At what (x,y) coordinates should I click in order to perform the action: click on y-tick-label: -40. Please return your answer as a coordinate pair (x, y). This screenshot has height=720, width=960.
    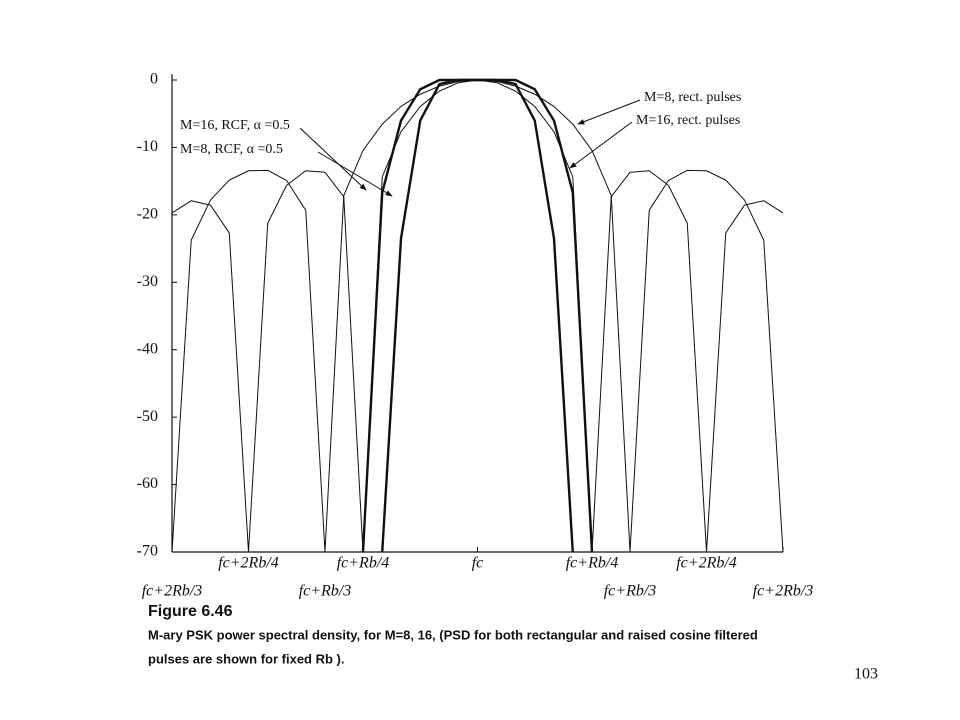
    Looking at the image, I should click on (147, 348).